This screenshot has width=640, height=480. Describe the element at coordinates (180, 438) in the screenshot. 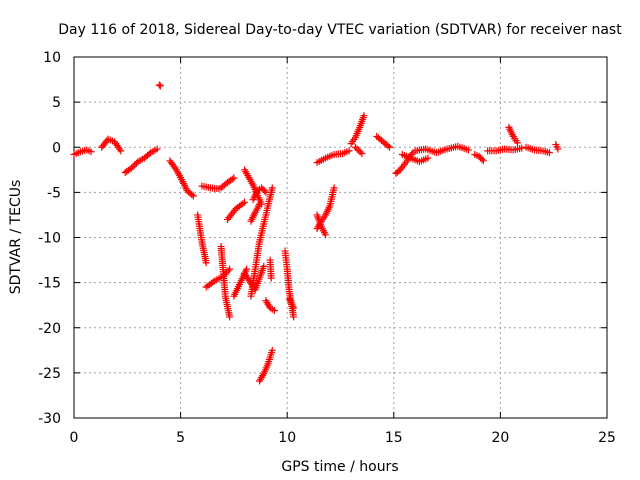

I see `x-tick-label: 5` at that location.